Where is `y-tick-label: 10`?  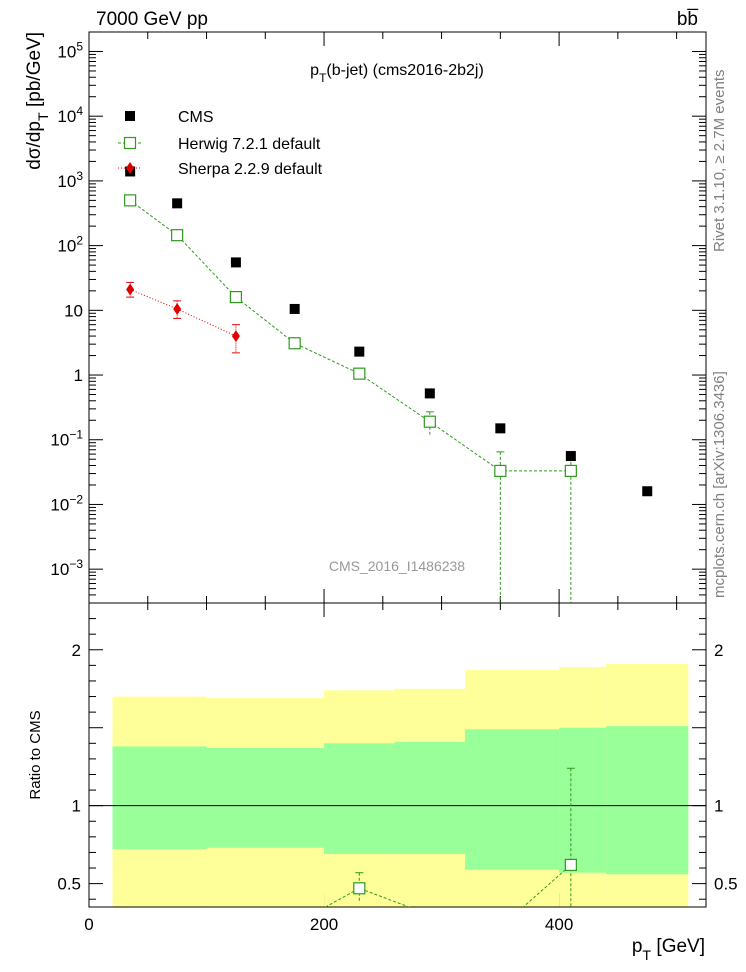
y-tick-label: 10 is located at coordinates (73, 310).